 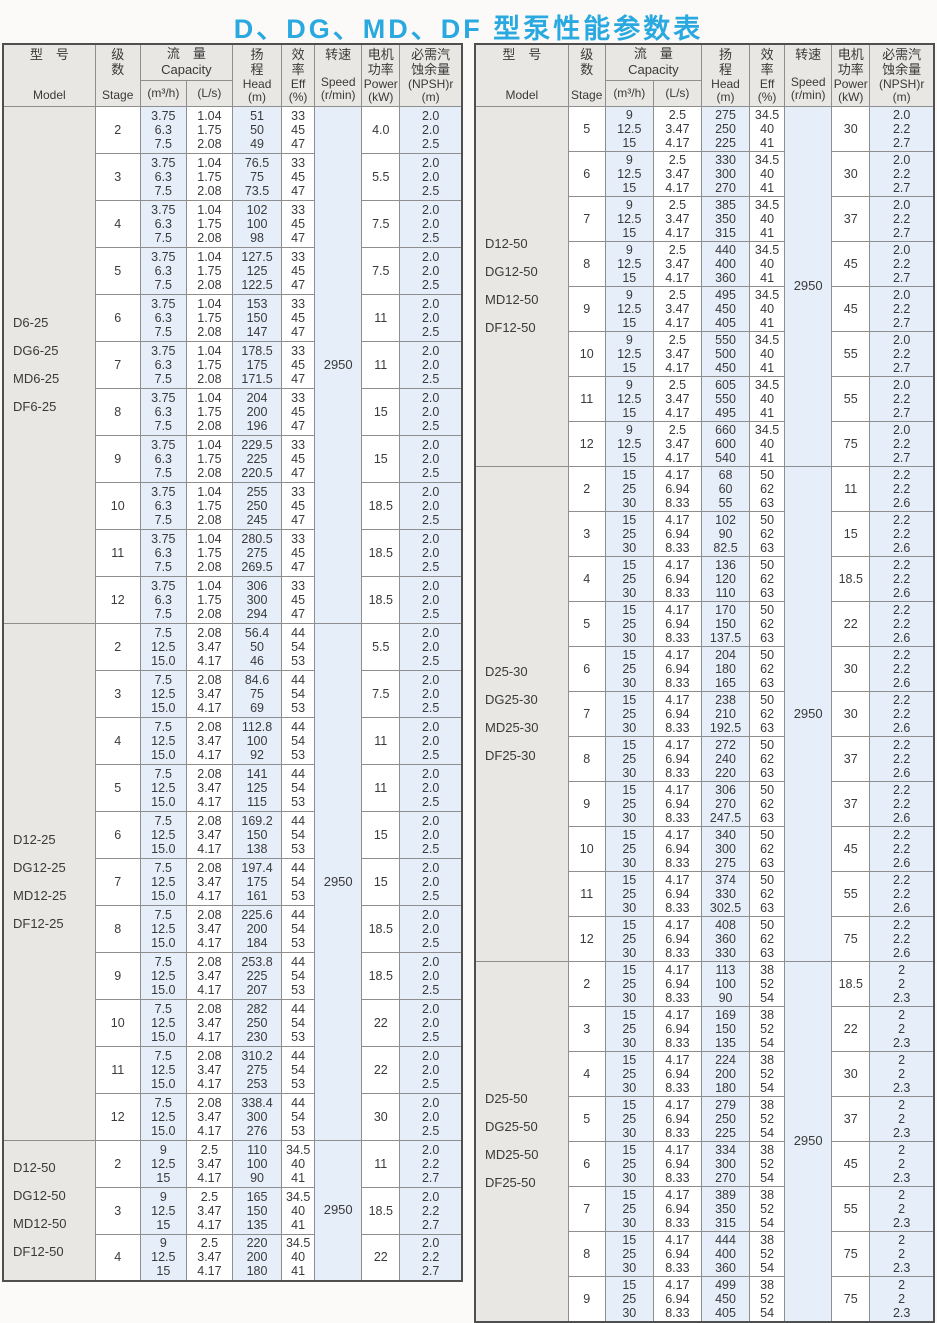 What do you see at coordinates (49, 1210) in the screenshot?
I see `model-cell: D12-50 DG12-50 MD12-50 DF12-50` at bounding box center [49, 1210].